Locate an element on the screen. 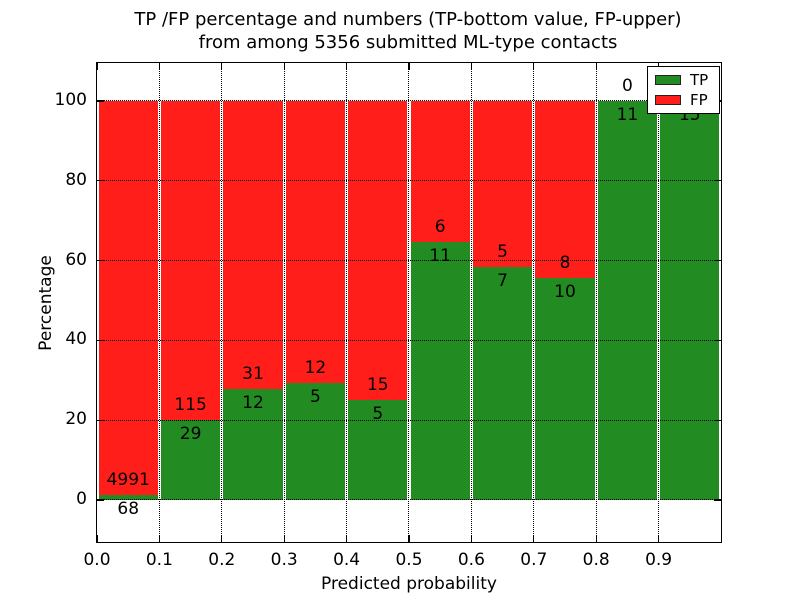  tp-swatch-icon is located at coordinates (668, 80).